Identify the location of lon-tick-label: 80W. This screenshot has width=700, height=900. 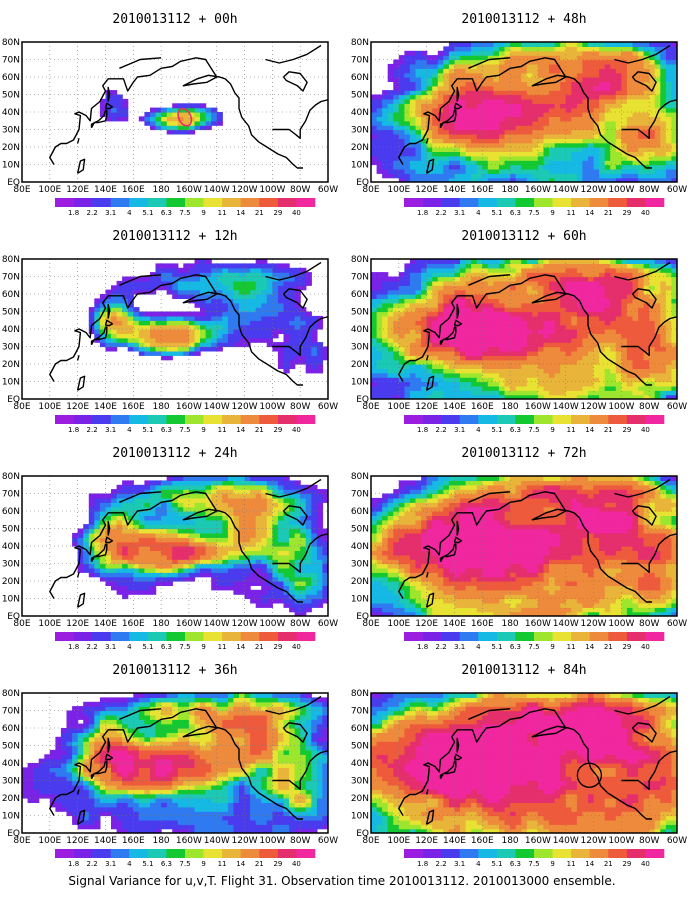
(649, 190).